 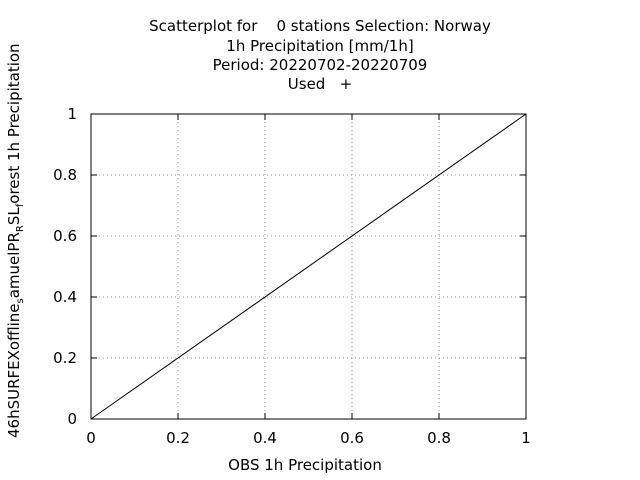 What do you see at coordinates (72, 419) in the screenshot?
I see `y-tick-label: 0` at bounding box center [72, 419].